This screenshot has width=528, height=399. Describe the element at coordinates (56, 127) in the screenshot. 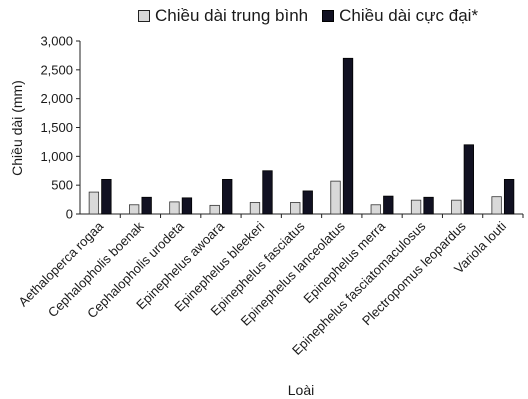

I see `y-tick-label: 1,500` at that location.